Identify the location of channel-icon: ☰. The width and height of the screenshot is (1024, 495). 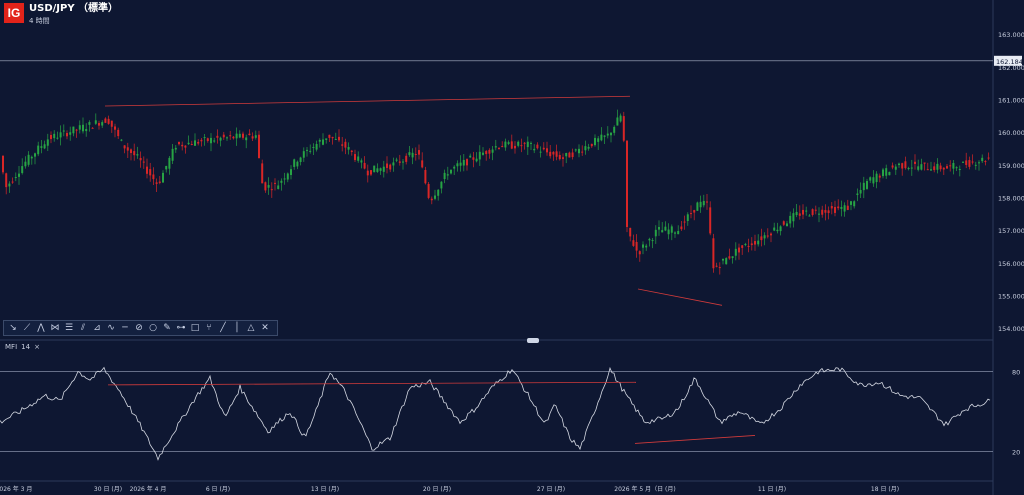
(69, 328).